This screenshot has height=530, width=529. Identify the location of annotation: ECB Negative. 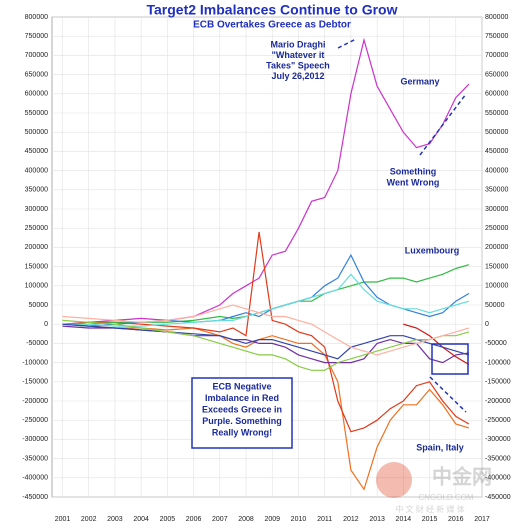
(241, 386).